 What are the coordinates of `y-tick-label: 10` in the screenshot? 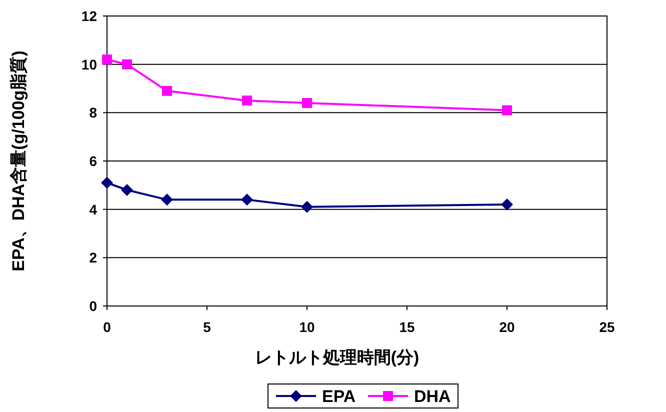 It's located at (89, 64).